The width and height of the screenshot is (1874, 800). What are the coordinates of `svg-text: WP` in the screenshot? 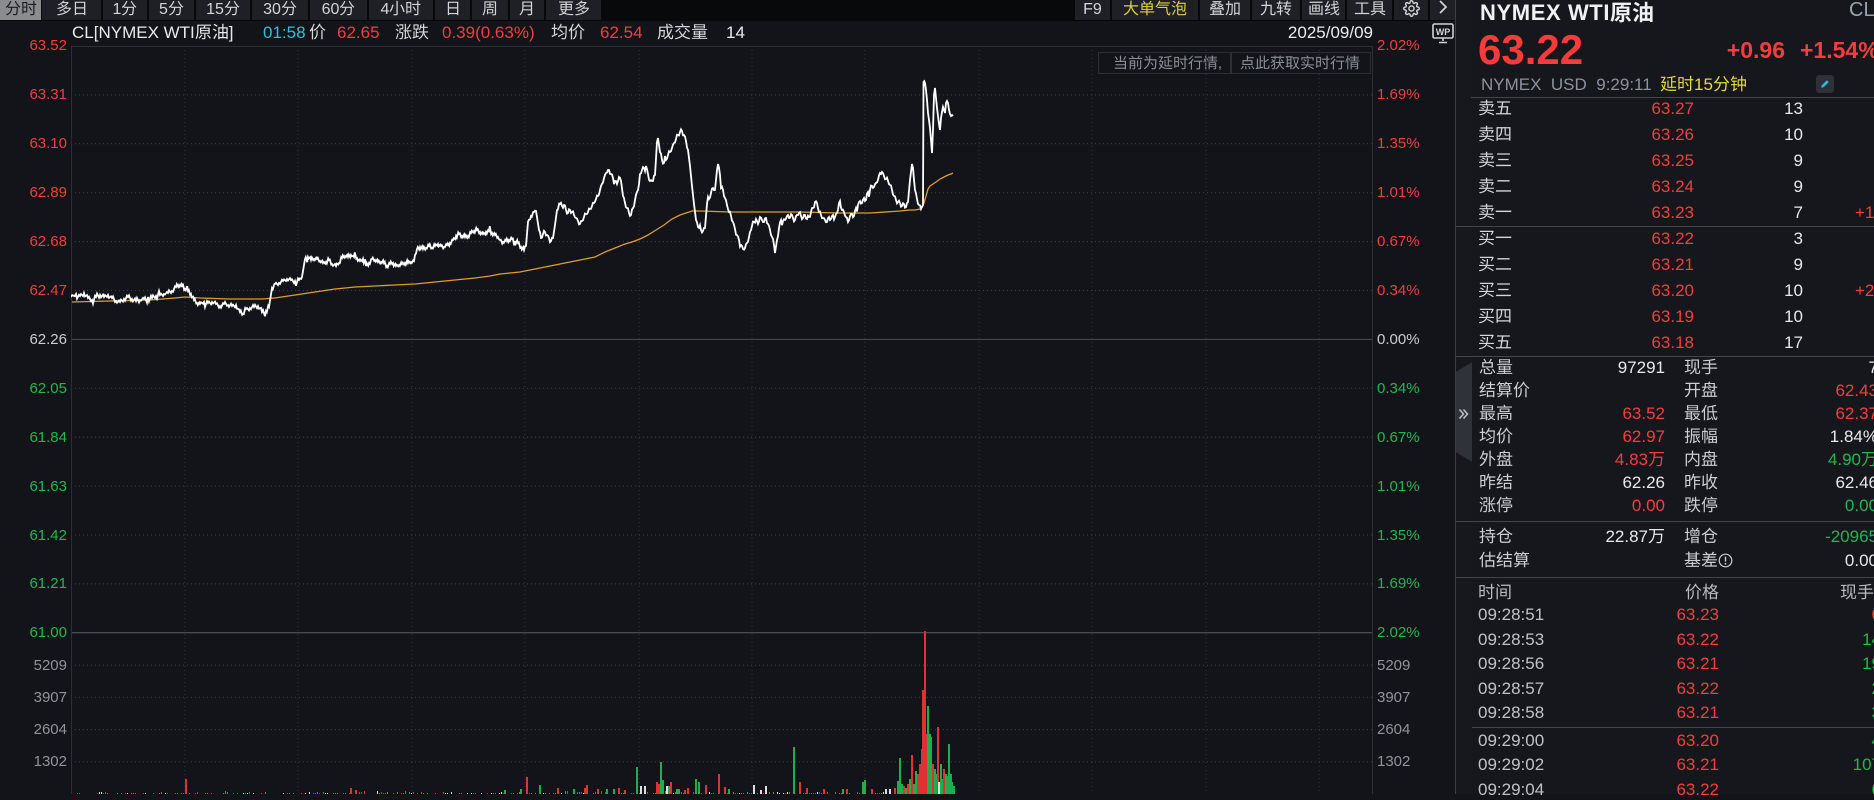 It's located at (1443, 32).